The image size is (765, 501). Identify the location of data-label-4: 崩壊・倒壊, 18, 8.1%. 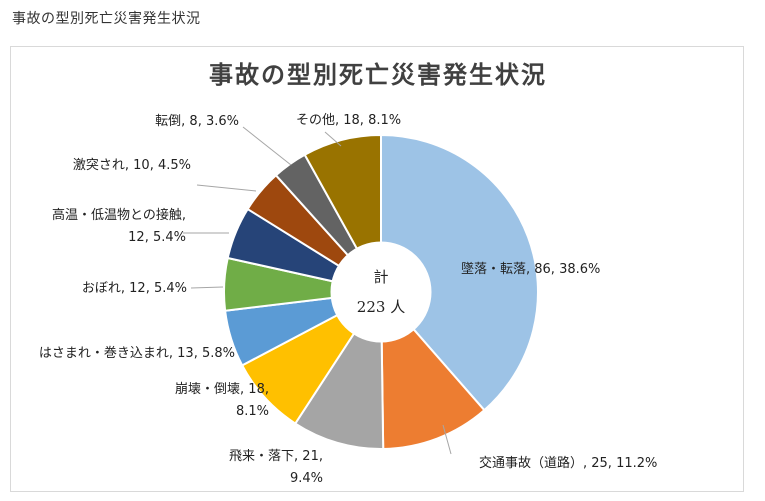
(222, 400).